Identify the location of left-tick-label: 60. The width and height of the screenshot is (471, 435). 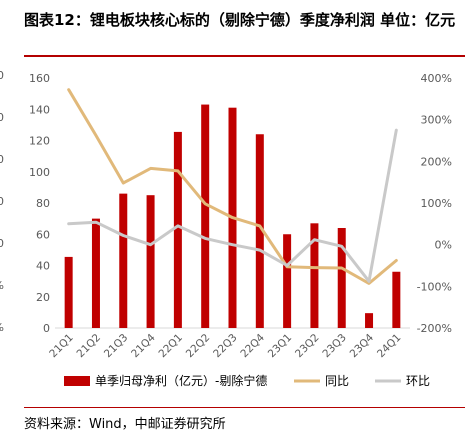
(43, 234).